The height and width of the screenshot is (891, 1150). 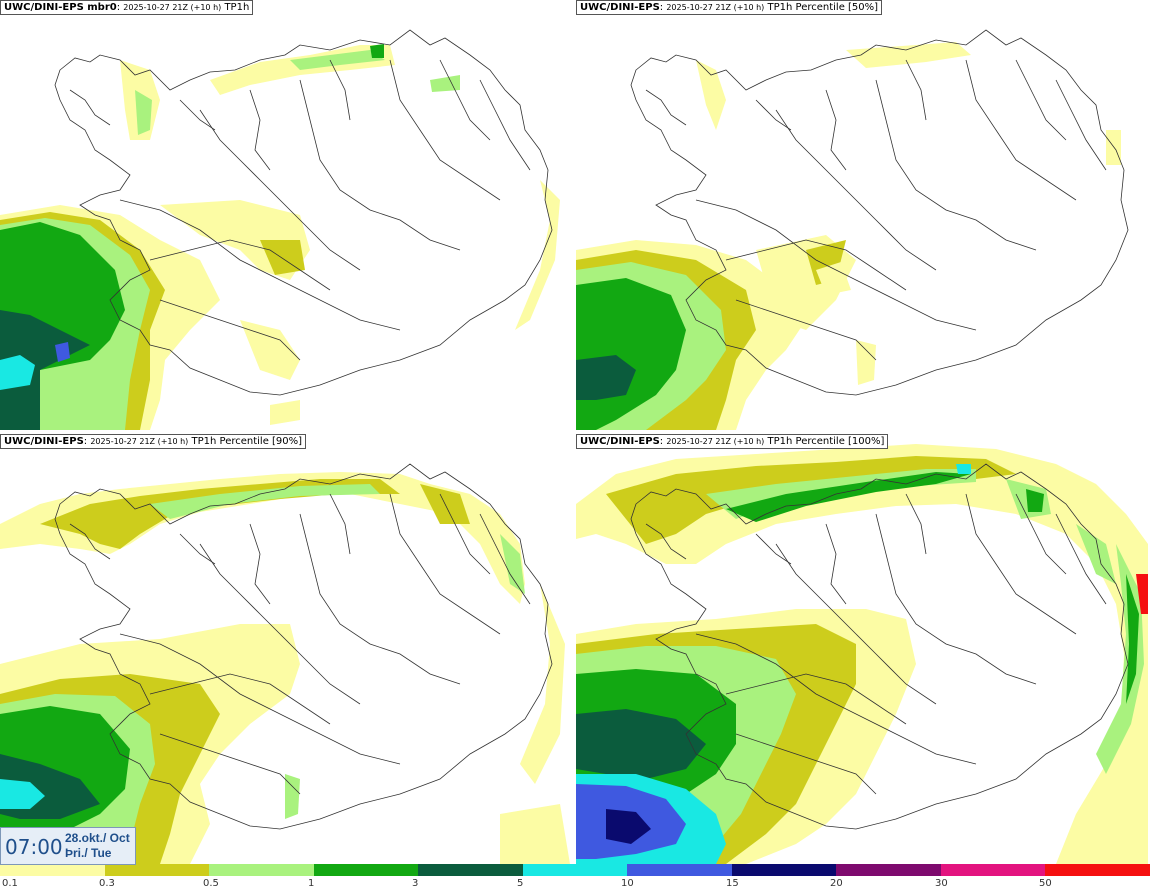 What do you see at coordinates (836, 883) in the screenshot?
I see `colorbar-label: 20` at bounding box center [836, 883].